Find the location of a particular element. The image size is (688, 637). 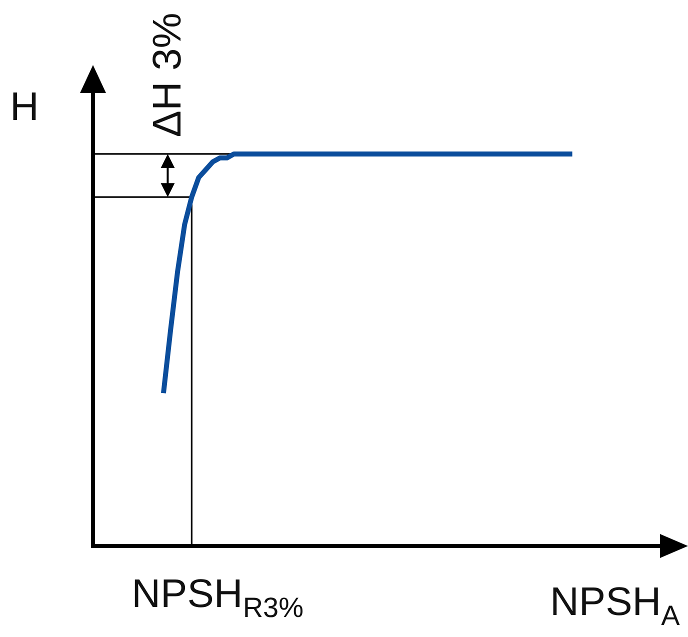

x-axis-title: NPSH$_{A}$ is located at coordinates (615, 605).